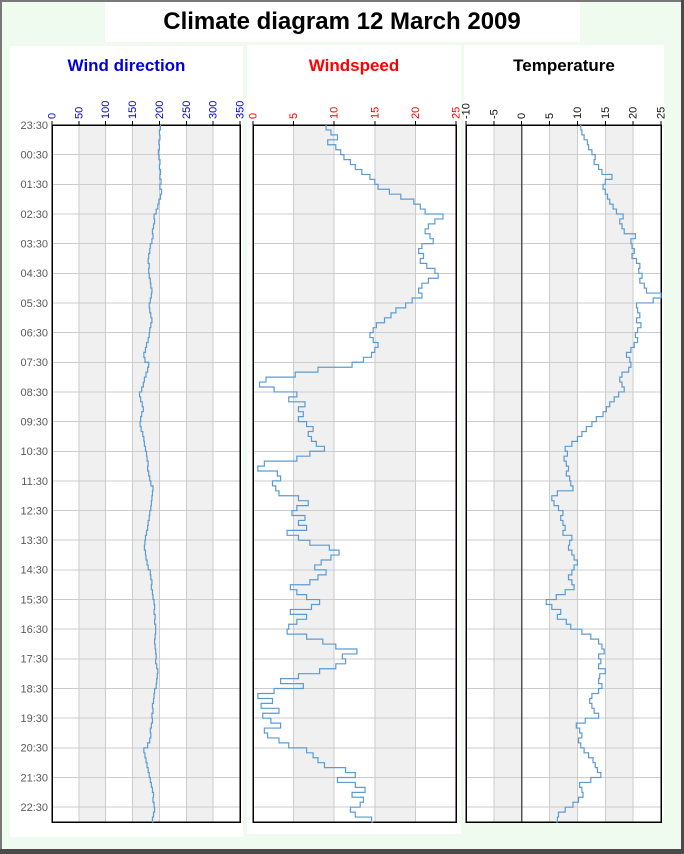 The image size is (684, 854). Describe the element at coordinates (34, 808) in the screenshot. I see `time-label: 22:30` at that location.